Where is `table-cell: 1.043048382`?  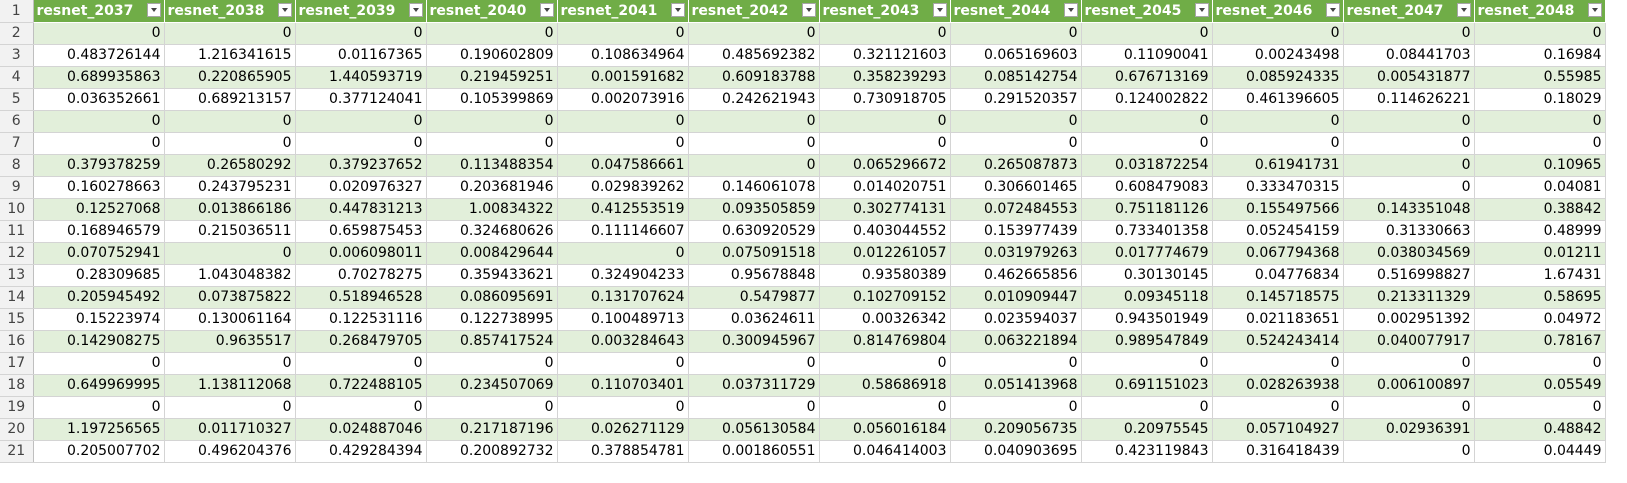 table-cell: 1.043048382 is located at coordinates (230, 275).